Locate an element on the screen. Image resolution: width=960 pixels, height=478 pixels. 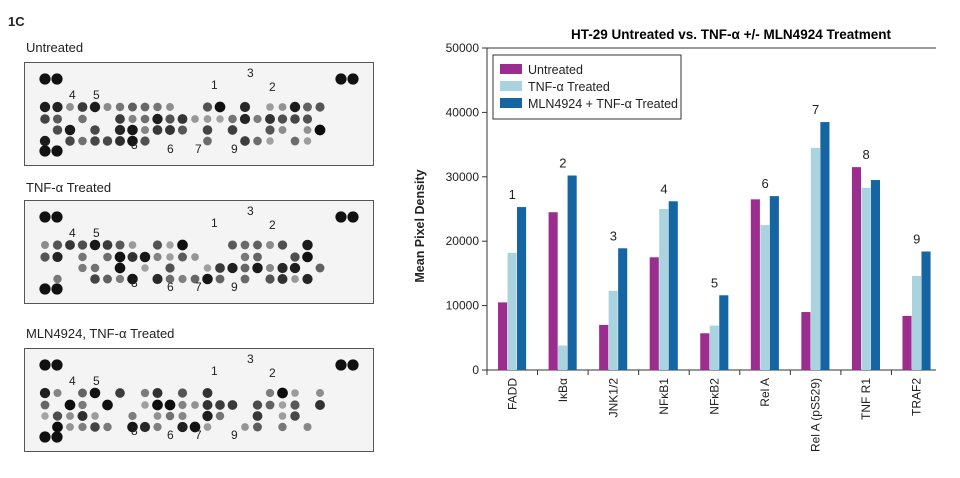
data-label: 2 is located at coordinates (562, 163).